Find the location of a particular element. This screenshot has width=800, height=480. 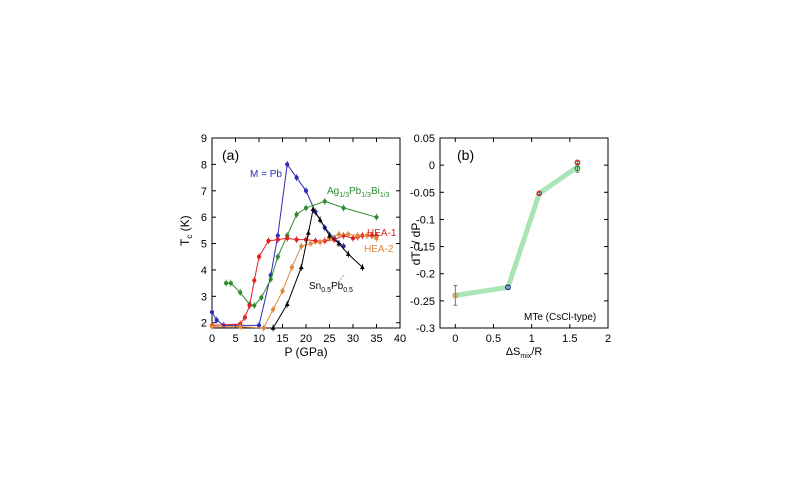

y-tick-label-a: 7 is located at coordinates (204, 192).